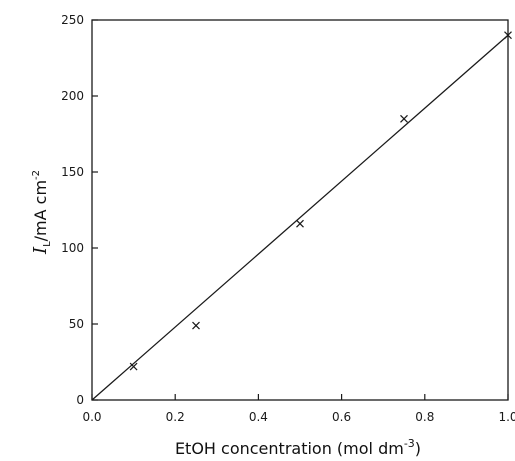 The width and height of the screenshot is (515, 461). Describe the element at coordinates (76, 324) in the screenshot. I see `y-tick-label: 50` at that location.